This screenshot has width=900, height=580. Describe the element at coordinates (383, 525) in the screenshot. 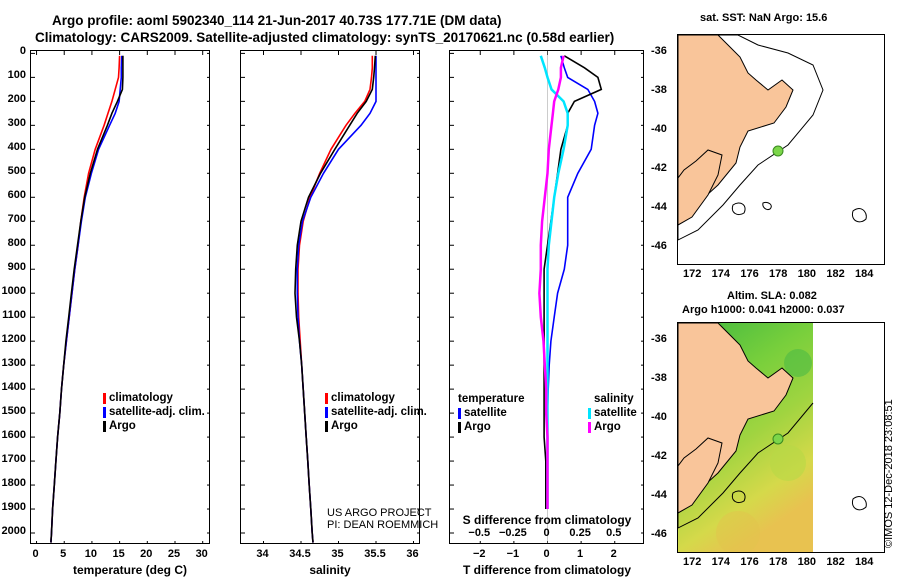

I see `credit-line-2: PI: DEAN ROEMMICH` at that location.